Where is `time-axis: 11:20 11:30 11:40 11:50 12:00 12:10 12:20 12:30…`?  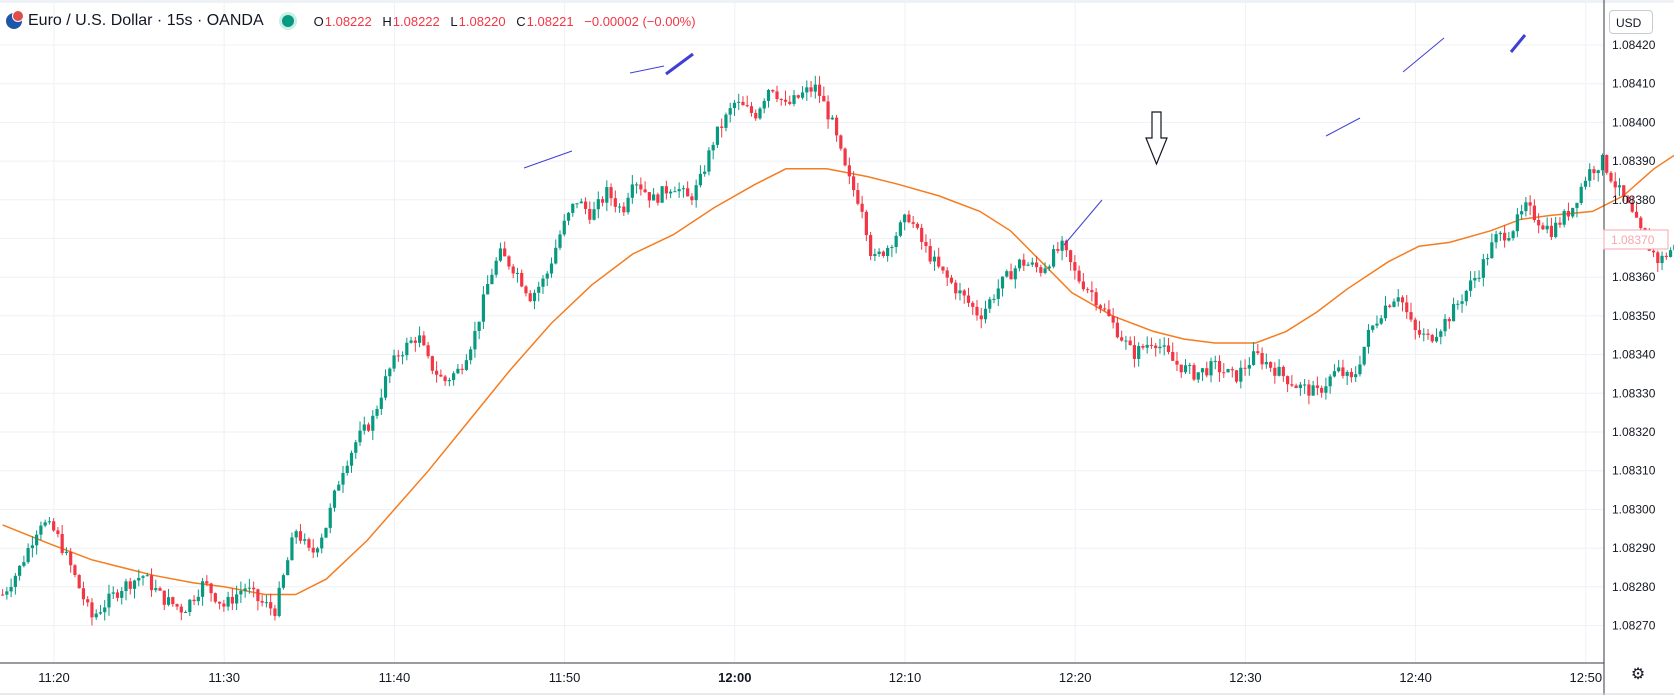
time-axis: 11:20 11:30 11:40 11:50 12:00 12:10 12:20 12:30… is located at coordinates (820, 677).